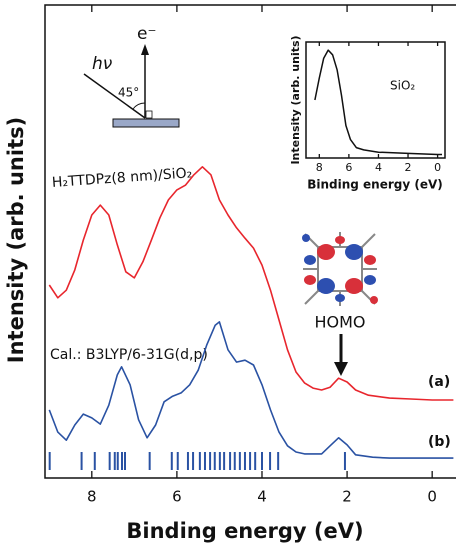  Describe the element at coordinates (114, 96) in the screenshot. I see `photon-ray` at that location.